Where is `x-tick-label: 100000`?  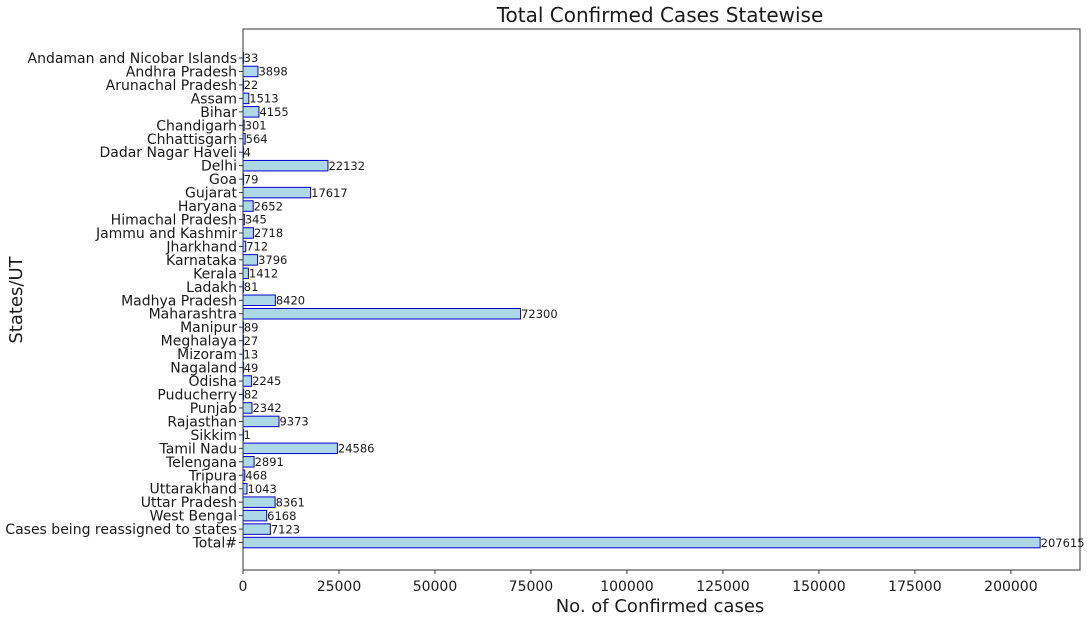
x-tick-label: 100000 is located at coordinates (626, 587).